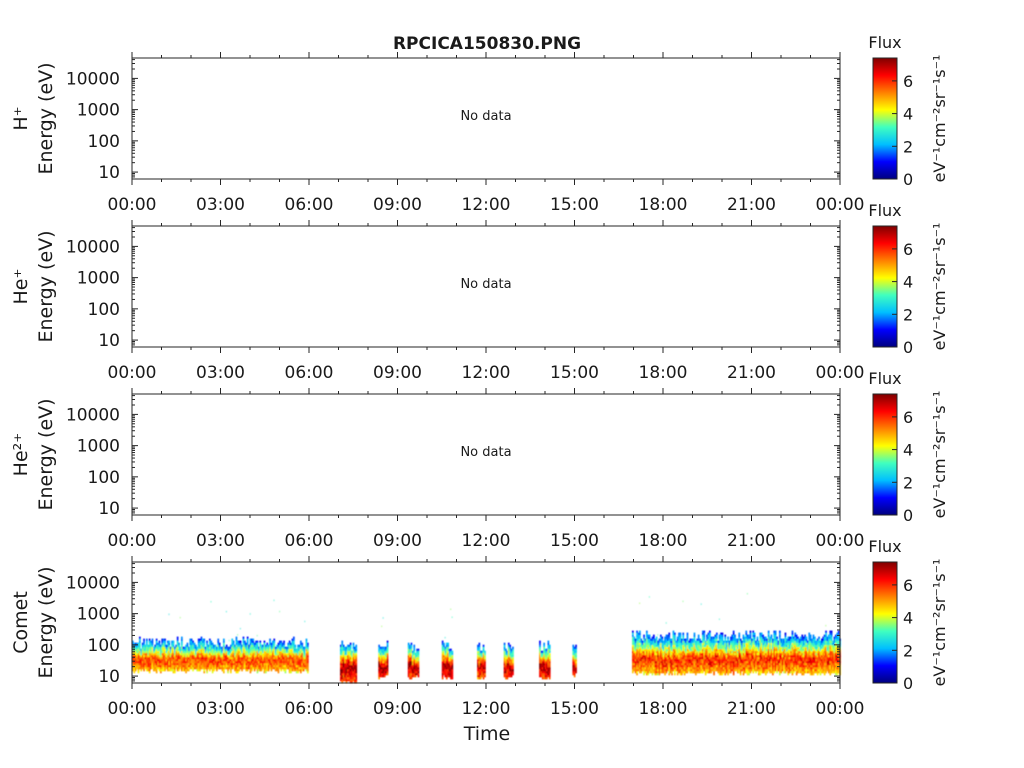 The width and height of the screenshot is (1024, 768). What do you see at coordinates (884, 42) in the screenshot?
I see `colorbar-title: Flux` at bounding box center [884, 42].